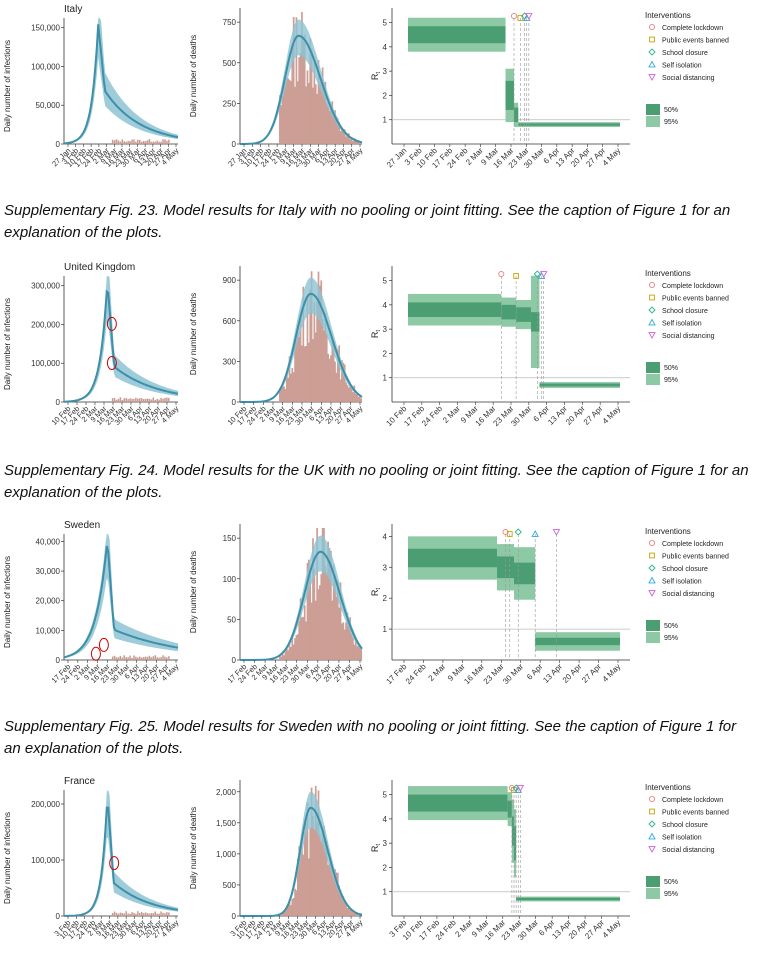 Image resolution: width=760 pixels, height=967 pixels. I want to click on deaths-ci-band, so click(301, 339).